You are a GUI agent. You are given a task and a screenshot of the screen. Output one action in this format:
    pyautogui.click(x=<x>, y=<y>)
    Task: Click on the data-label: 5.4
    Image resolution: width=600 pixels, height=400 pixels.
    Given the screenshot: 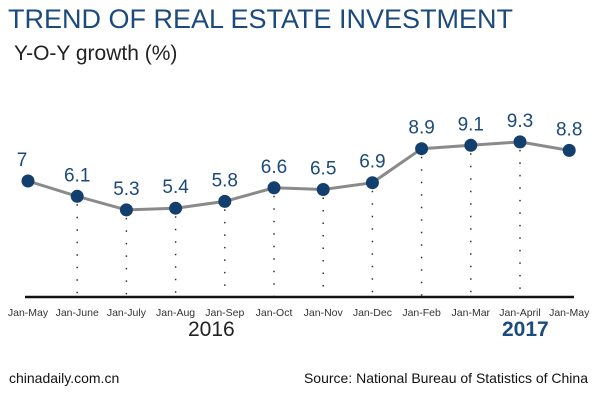 What is the action you would take?
    pyautogui.click(x=175, y=187)
    